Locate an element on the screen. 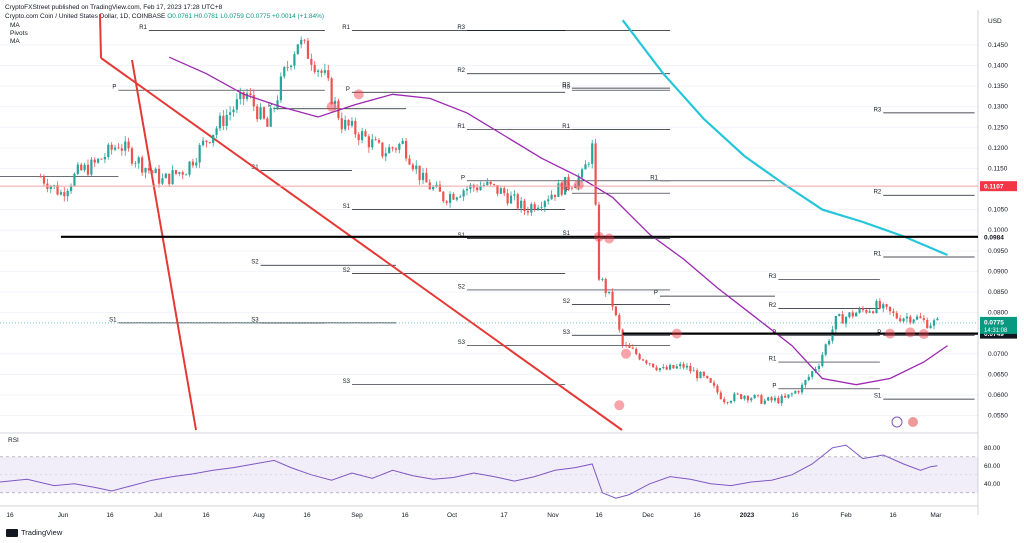 The height and width of the screenshot is (543, 1024). pivot-label: S2 is located at coordinates (462, 287).